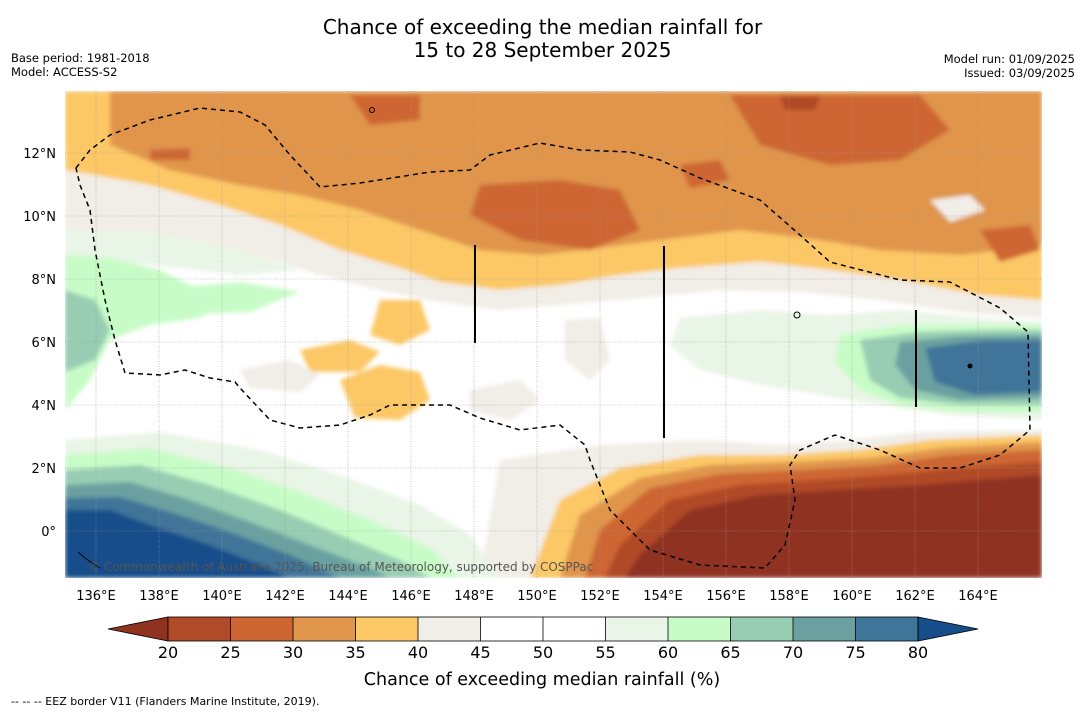  Describe the element at coordinates (474, 596) in the screenshot. I see `lon-tick-label: 148°E` at that location.